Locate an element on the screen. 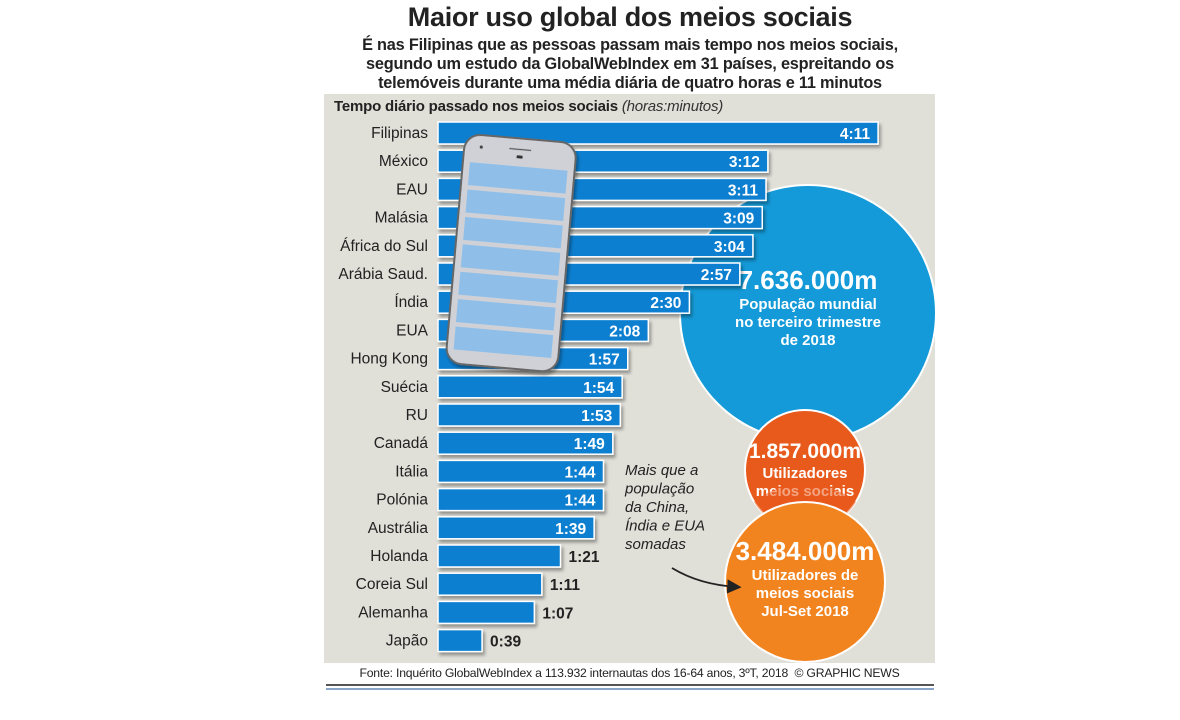 This screenshot has width=1180, height=720. category-label: Canadá is located at coordinates (401, 443).